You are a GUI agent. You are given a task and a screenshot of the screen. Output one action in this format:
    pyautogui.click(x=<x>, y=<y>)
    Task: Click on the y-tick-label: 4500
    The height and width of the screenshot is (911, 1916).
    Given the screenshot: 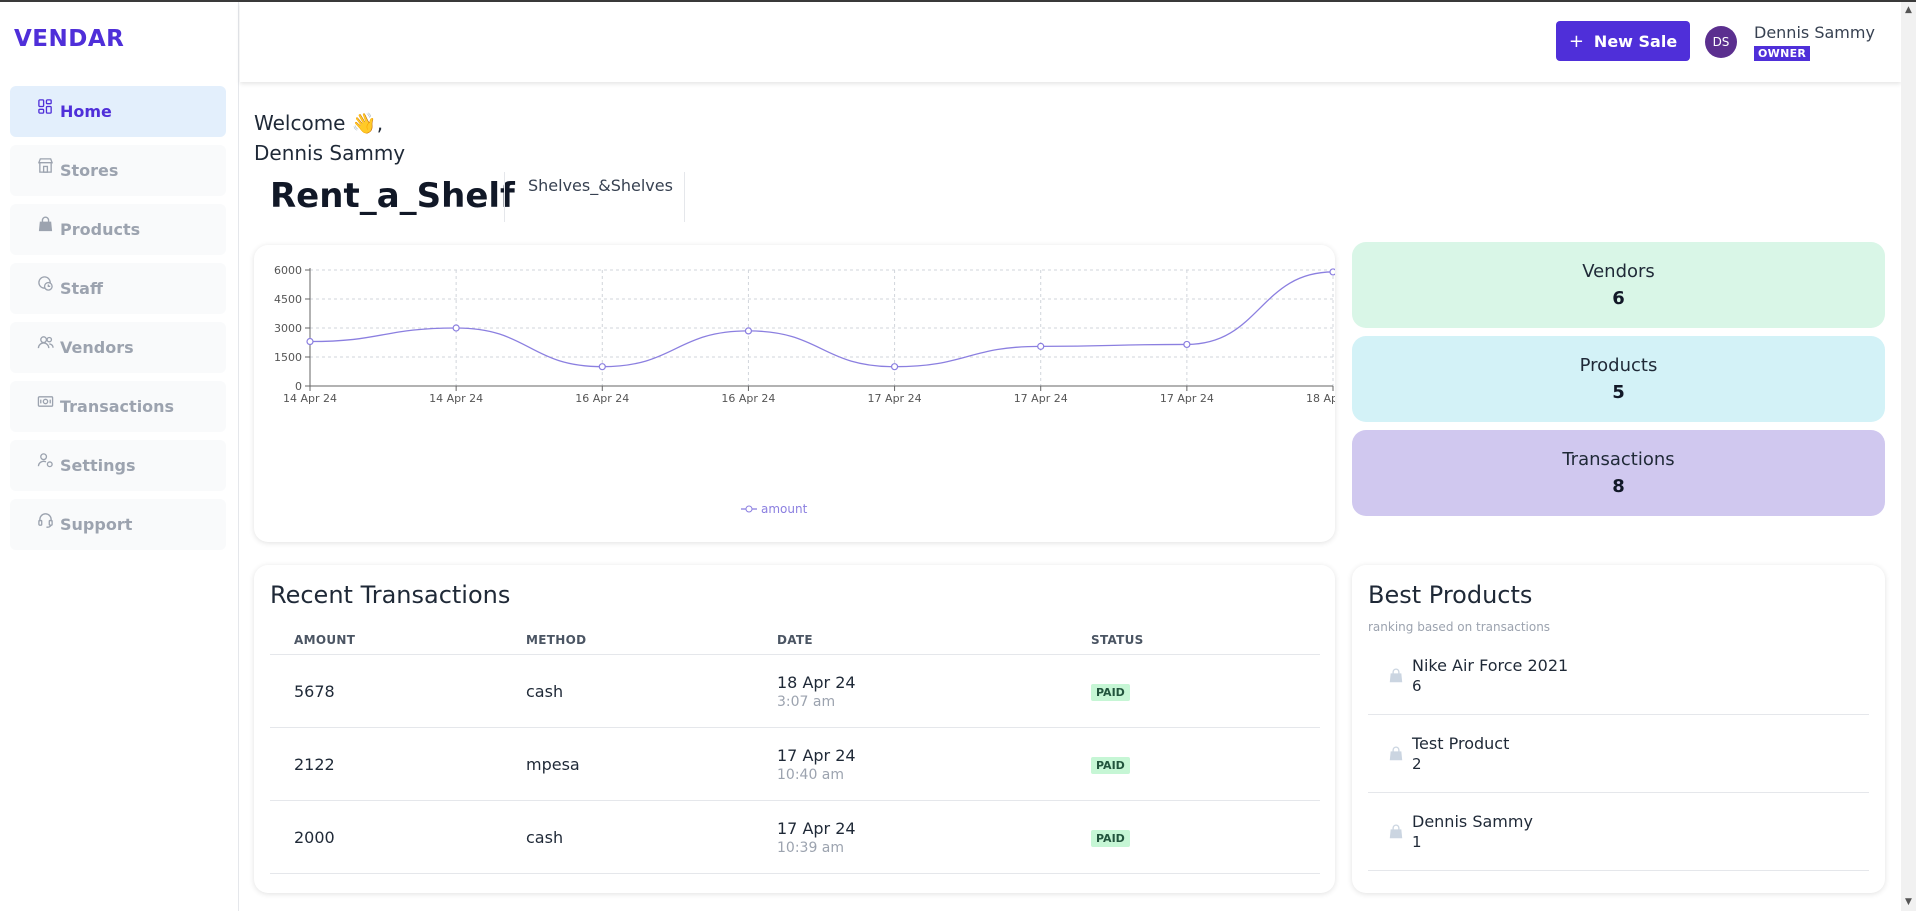 What is the action you would take?
    pyautogui.click(x=288, y=299)
    